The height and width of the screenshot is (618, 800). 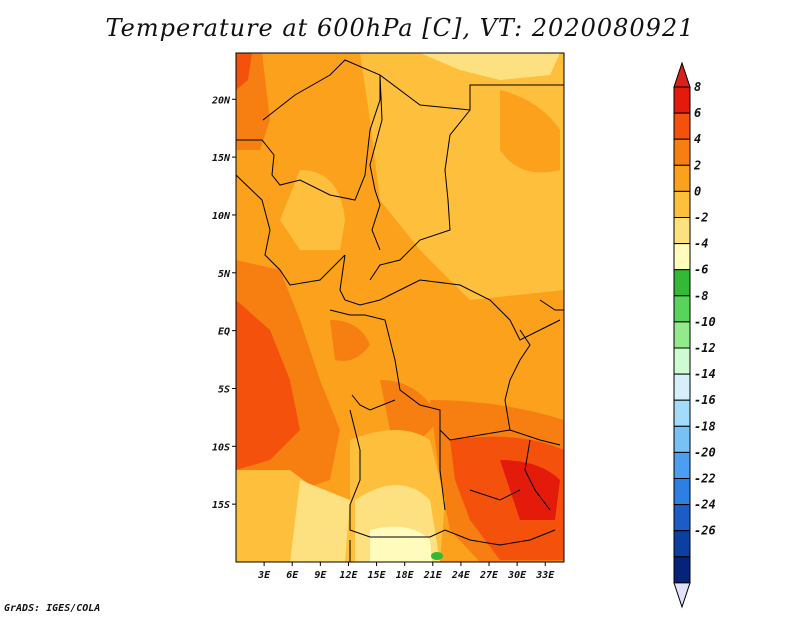 What do you see at coordinates (221, 158) in the screenshot?
I see `y-tick-label: 15N` at bounding box center [221, 158].